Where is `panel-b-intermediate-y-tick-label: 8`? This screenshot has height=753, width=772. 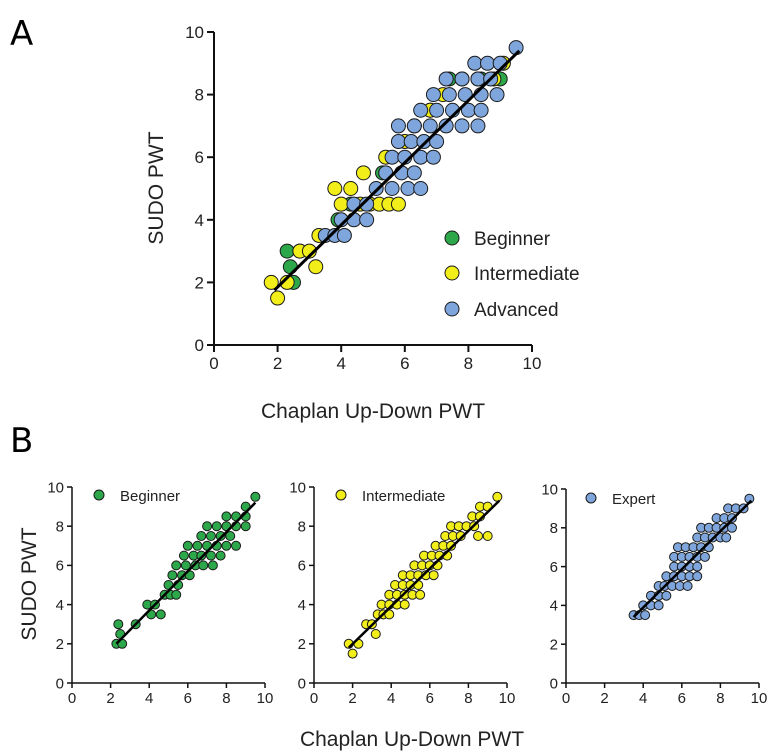
panel-b-intermediate-y-tick-label: 8 is located at coordinates (302, 526).